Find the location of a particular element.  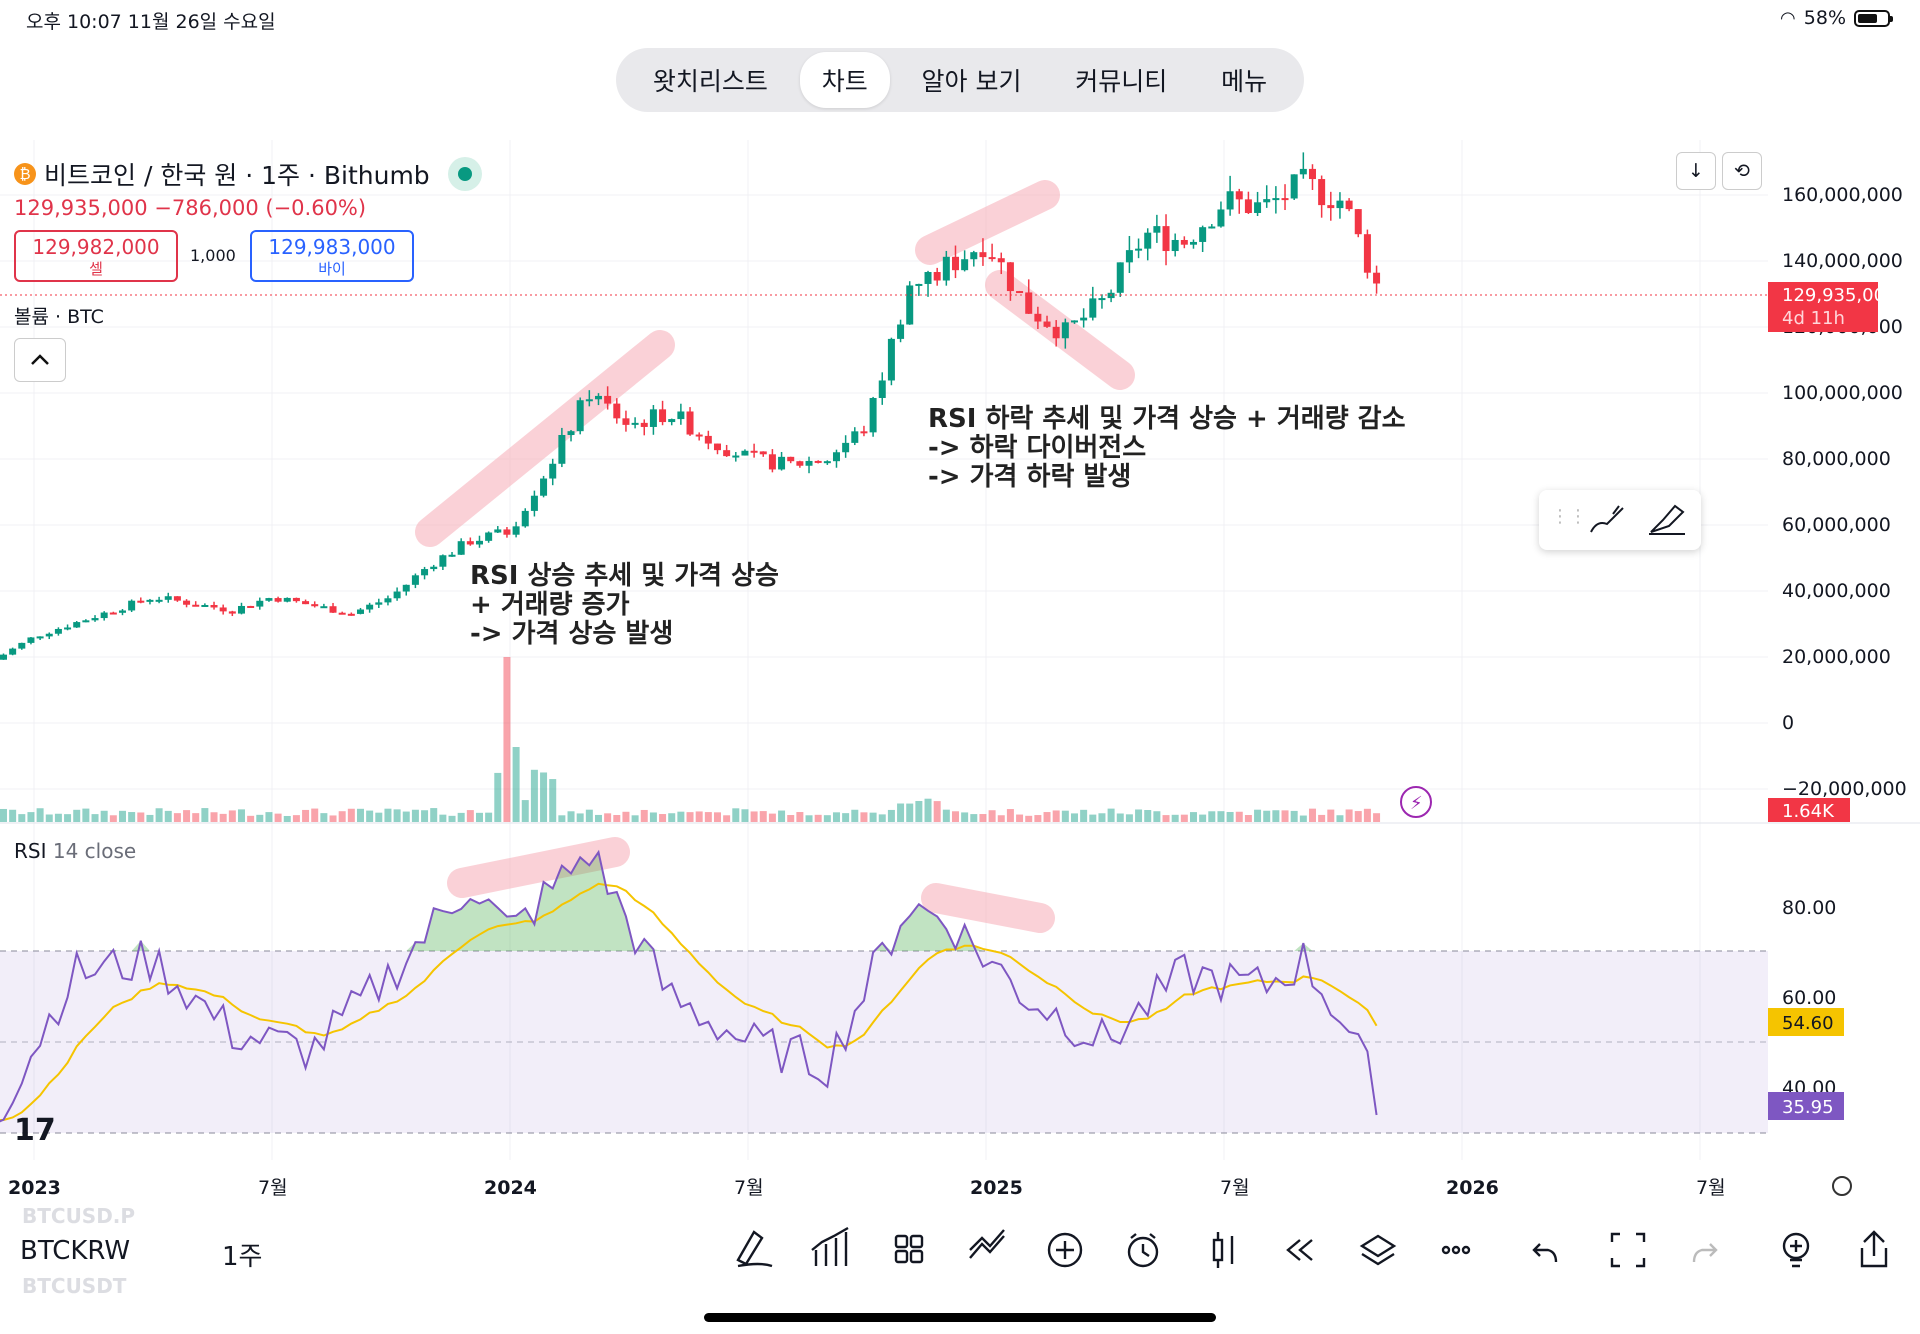

fullscreen-icon is located at coordinates (1628, 1250).